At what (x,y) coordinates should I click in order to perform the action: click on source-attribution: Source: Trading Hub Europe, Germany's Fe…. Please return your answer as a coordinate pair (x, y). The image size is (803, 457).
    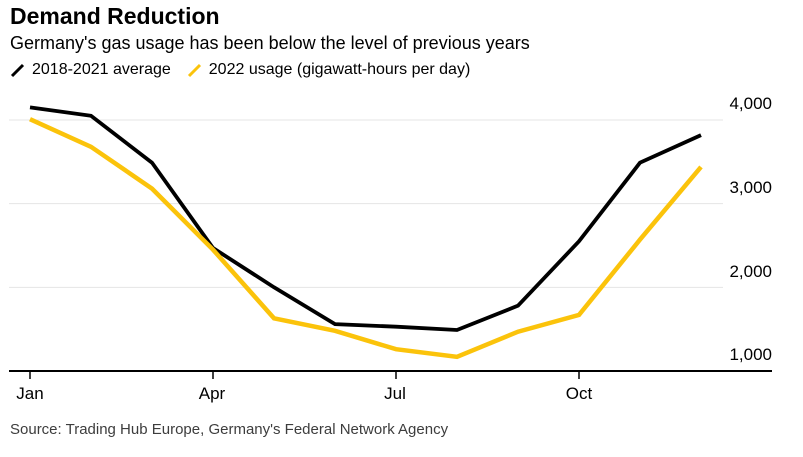
    Looking at the image, I should click on (229, 429).